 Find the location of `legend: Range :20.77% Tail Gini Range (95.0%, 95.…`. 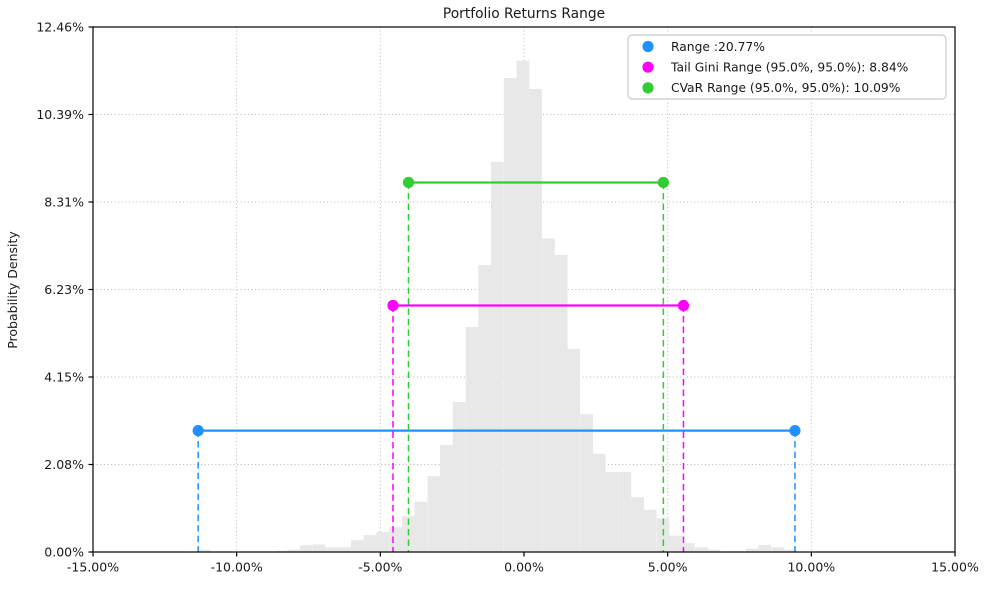

legend: Range :20.77% Tail Gini Range (95.0%, 95.… is located at coordinates (787, 67).